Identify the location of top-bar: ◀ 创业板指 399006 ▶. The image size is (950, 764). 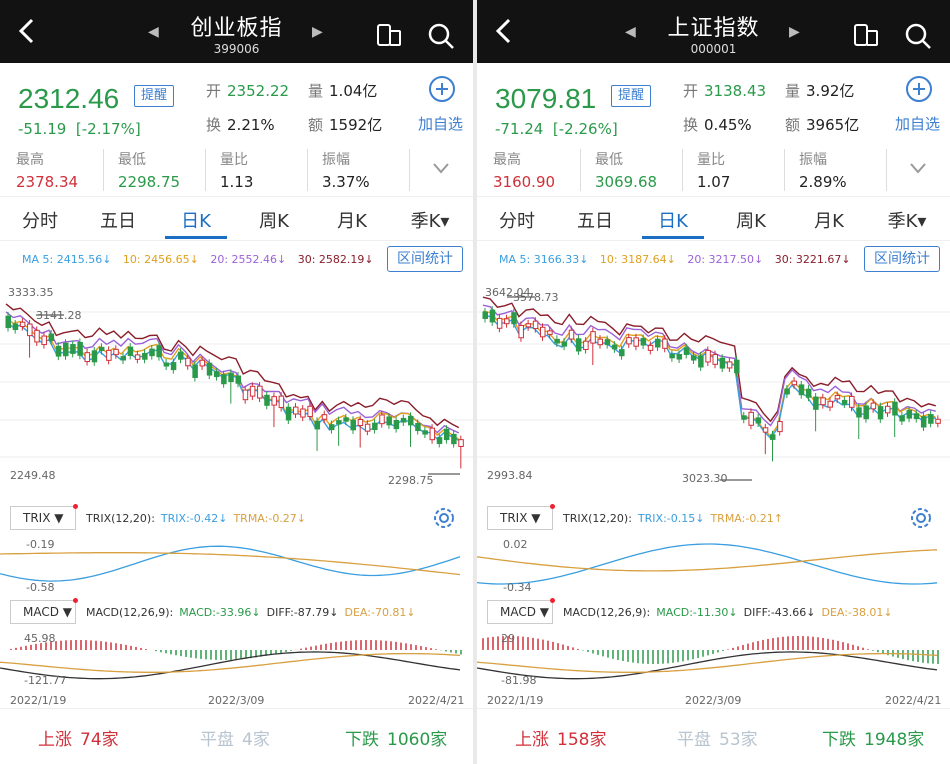
(236, 31).